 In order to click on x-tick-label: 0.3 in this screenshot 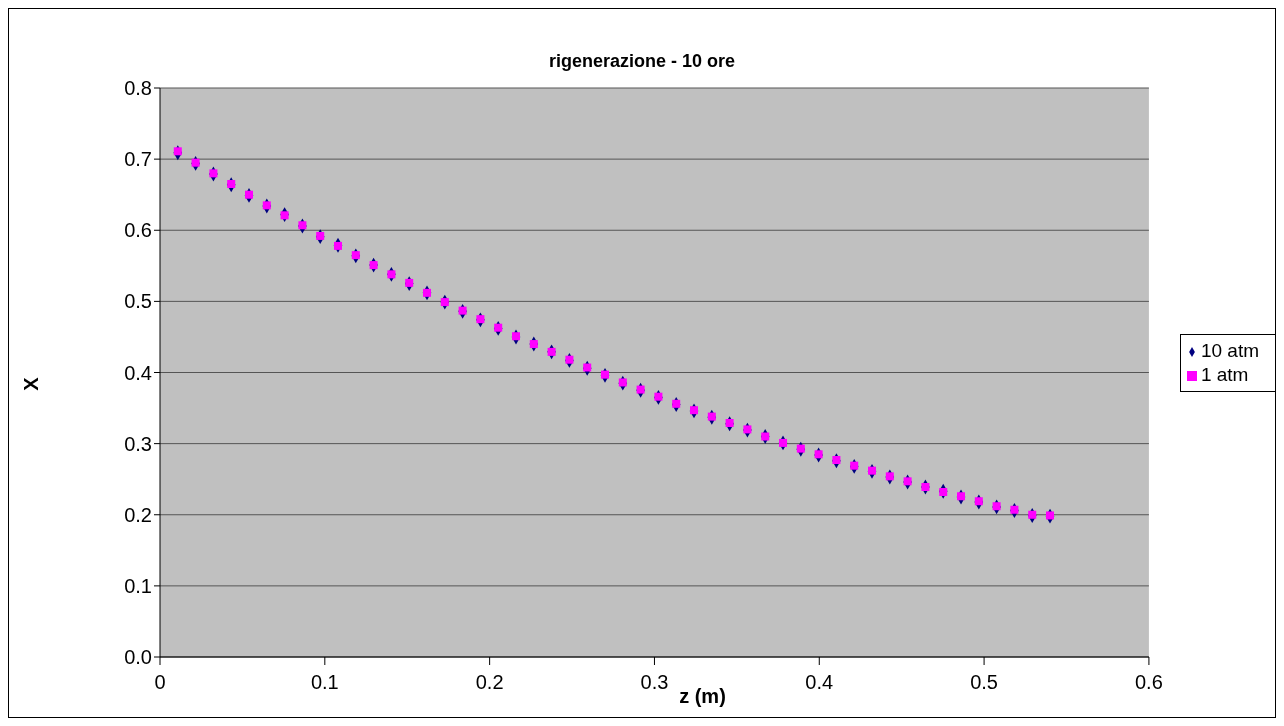, I will do `click(654, 682)`.